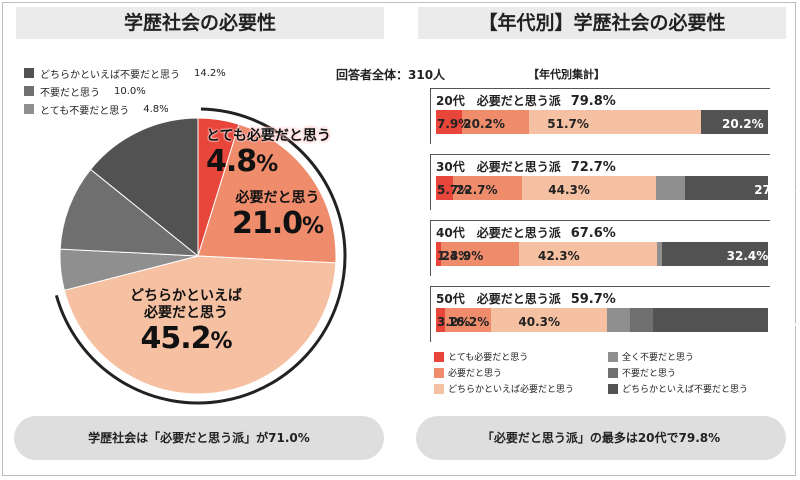  What do you see at coordinates (175, 338) in the screenshot?
I see `slice-value: 45.2` at bounding box center [175, 338].